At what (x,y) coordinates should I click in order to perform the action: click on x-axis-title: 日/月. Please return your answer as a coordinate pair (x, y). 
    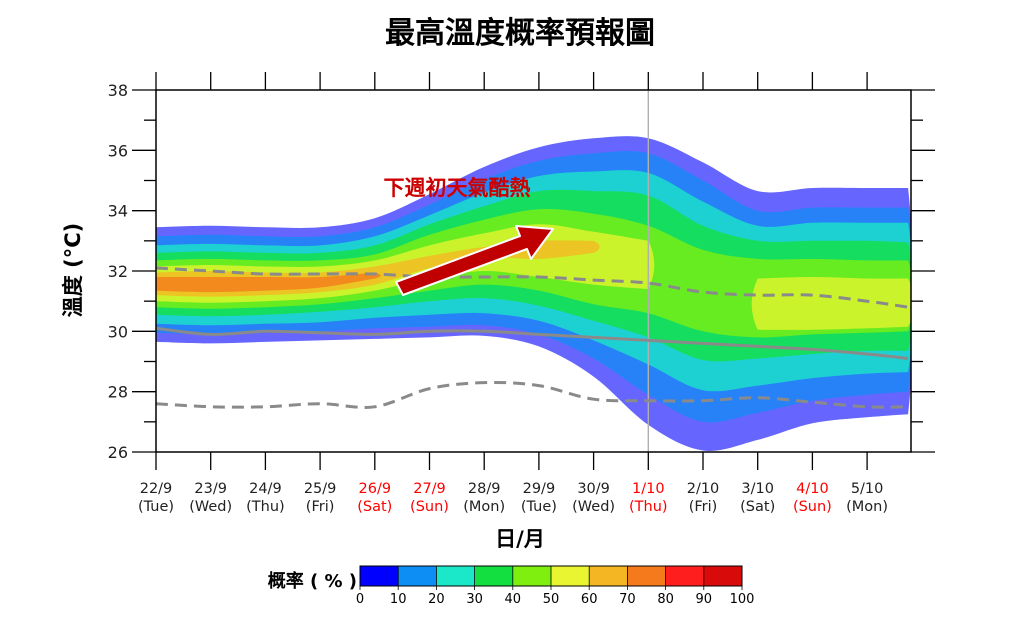
    Looking at the image, I should click on (520, 539).